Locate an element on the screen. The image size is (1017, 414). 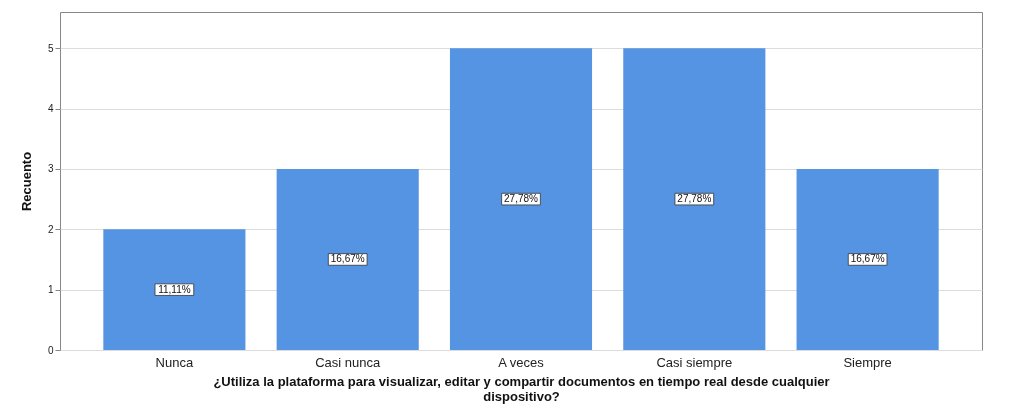
y-tick-label: 0 is located at coordinates (50, 350).